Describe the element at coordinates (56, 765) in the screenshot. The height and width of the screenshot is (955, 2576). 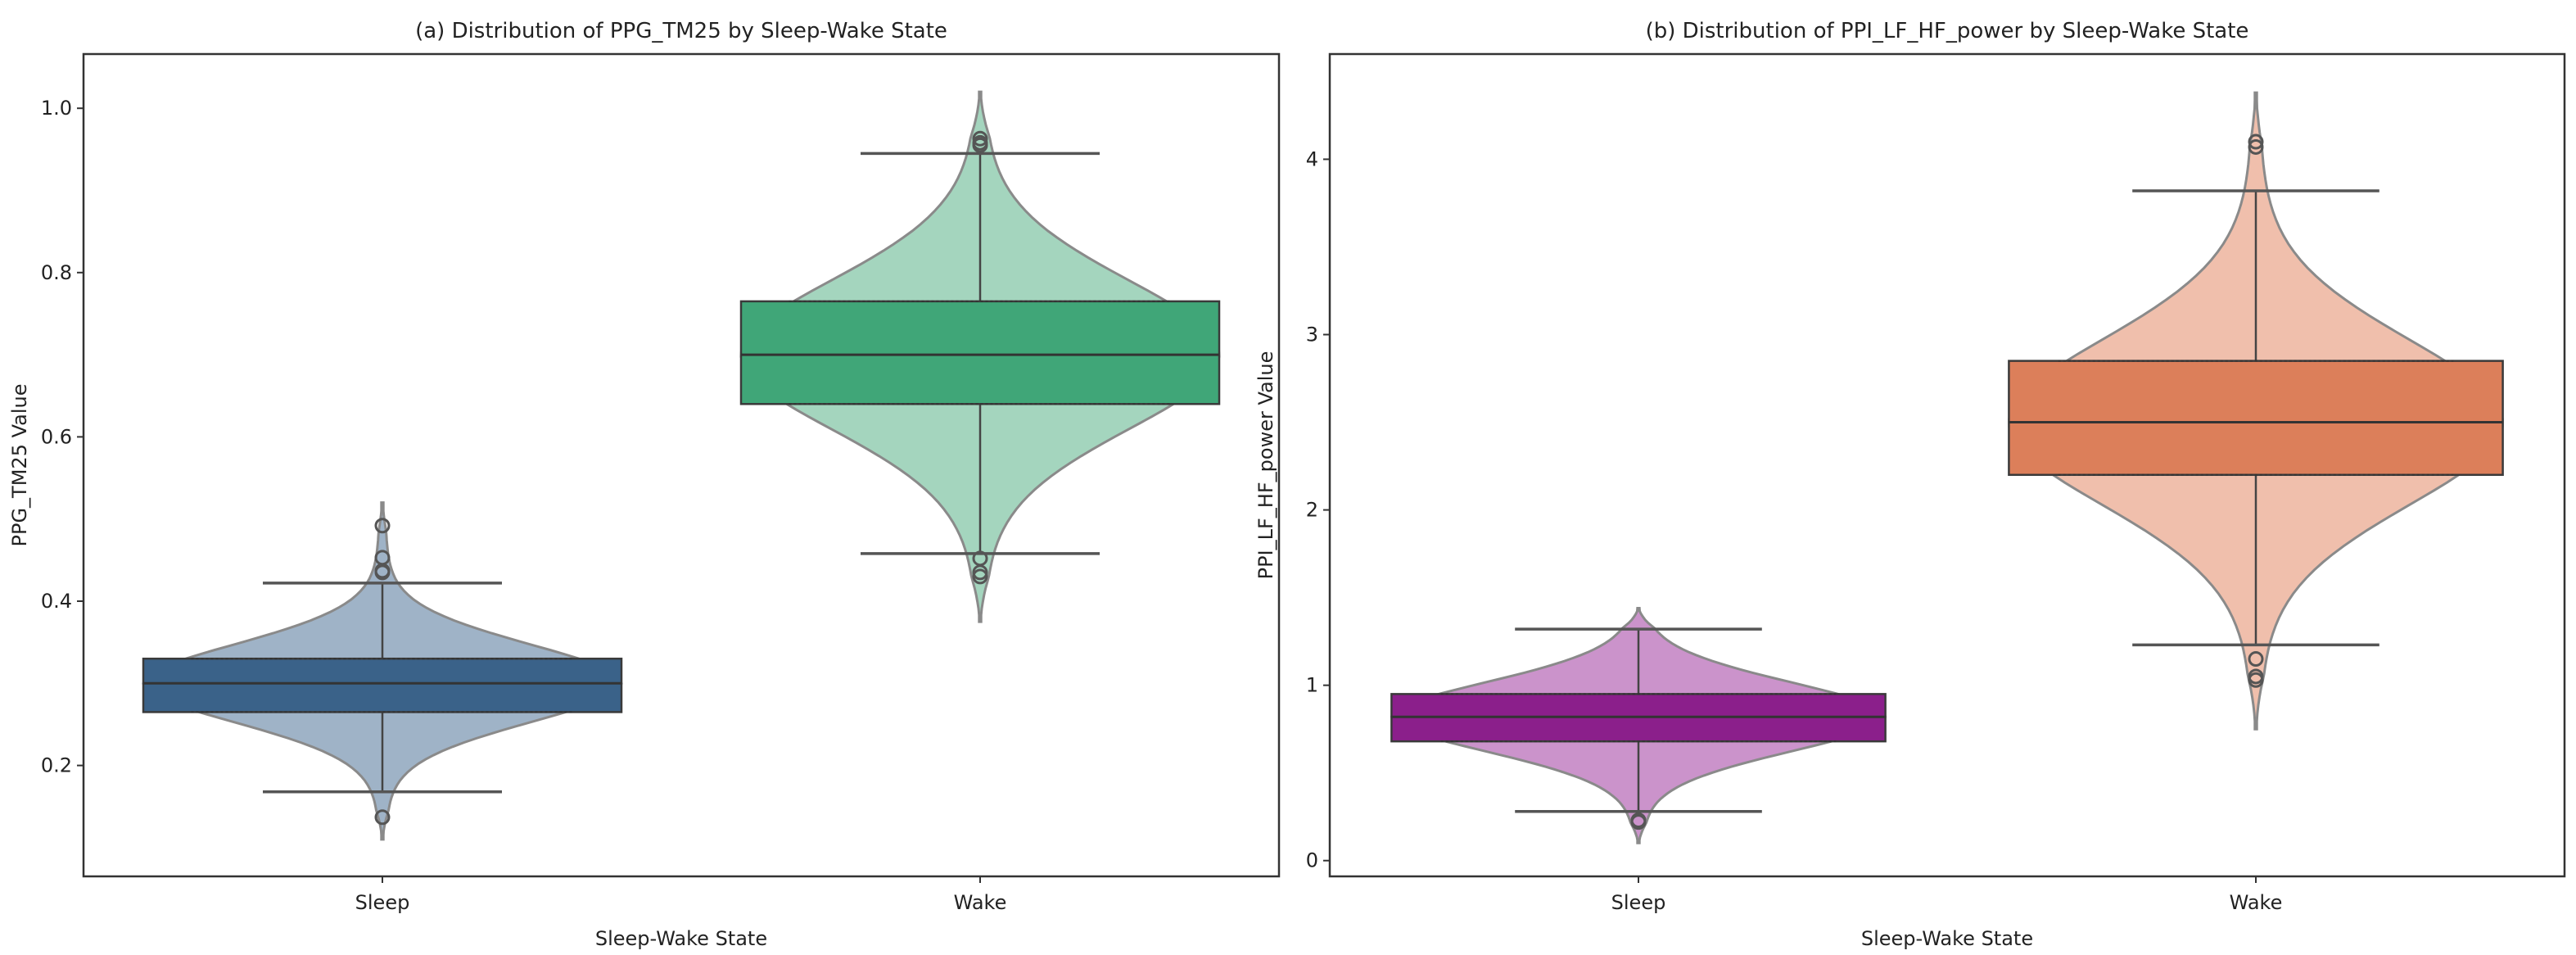
I see `y-tick-label: 0.2` at that location.